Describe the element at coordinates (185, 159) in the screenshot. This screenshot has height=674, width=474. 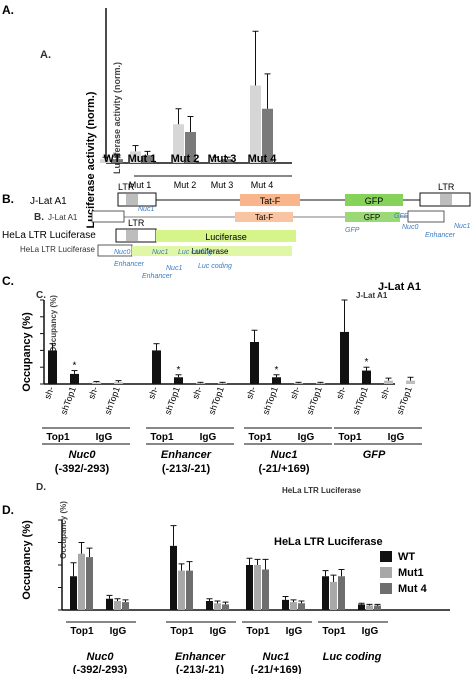
I see `panel-a-cat-mut2: Mut 2` at that location.